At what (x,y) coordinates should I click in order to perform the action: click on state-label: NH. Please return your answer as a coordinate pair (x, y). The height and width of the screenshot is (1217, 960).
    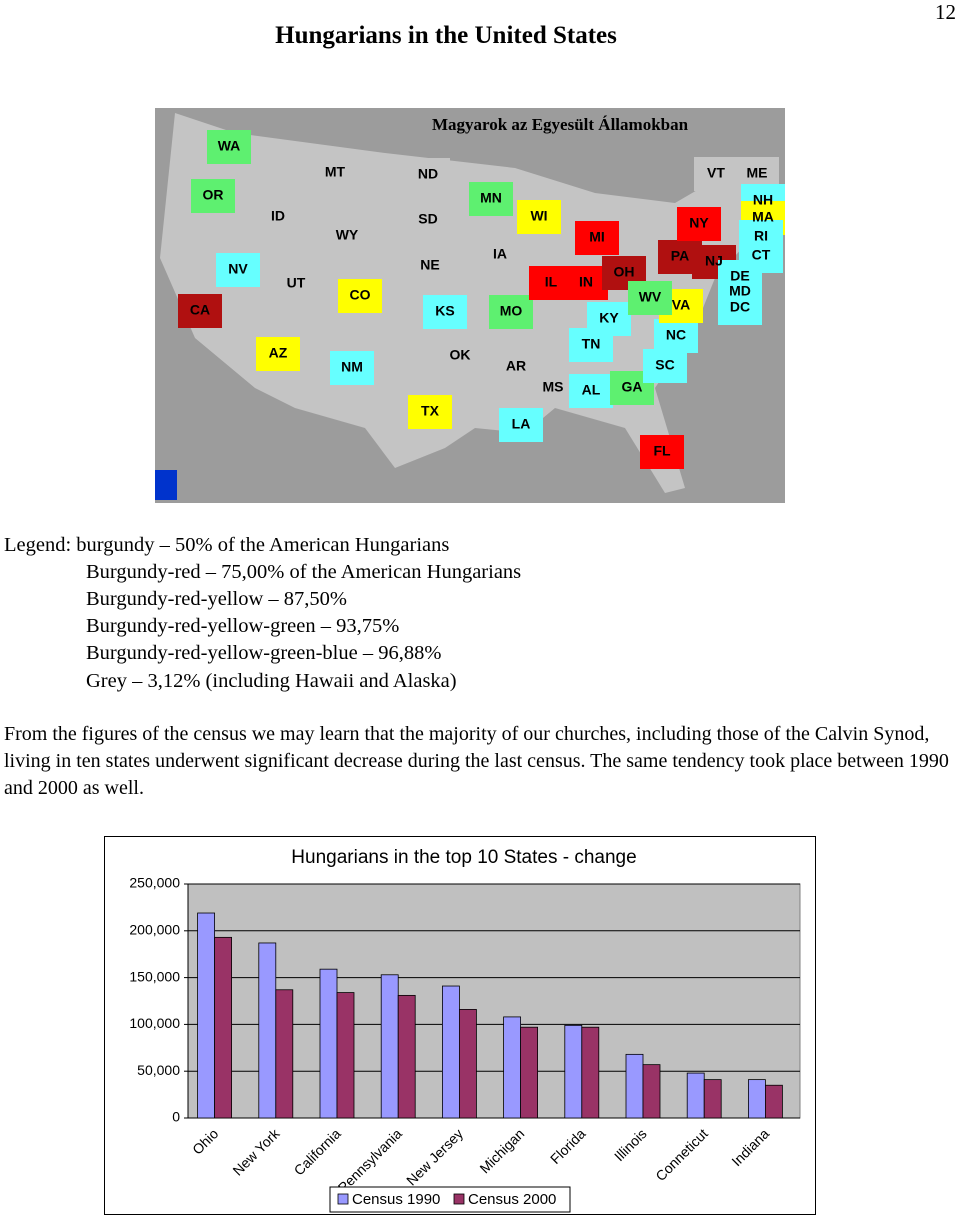
    Looking at the image, I should click on (763, 200).